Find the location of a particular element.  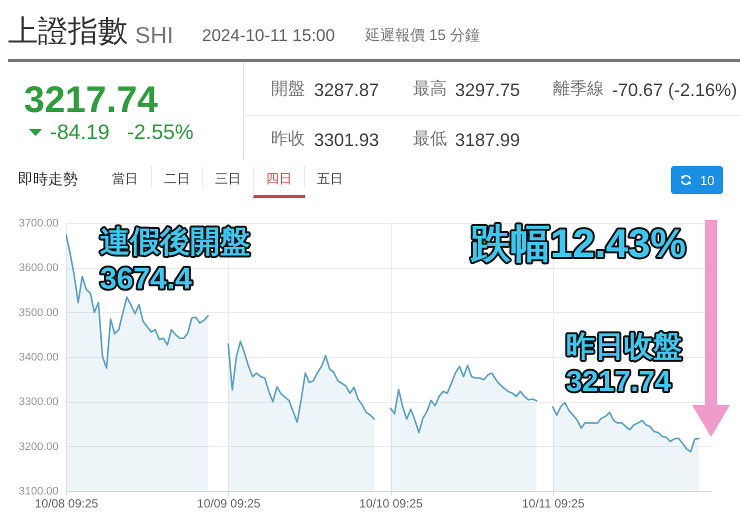

text: 10 is located at coordinates (707, 180).